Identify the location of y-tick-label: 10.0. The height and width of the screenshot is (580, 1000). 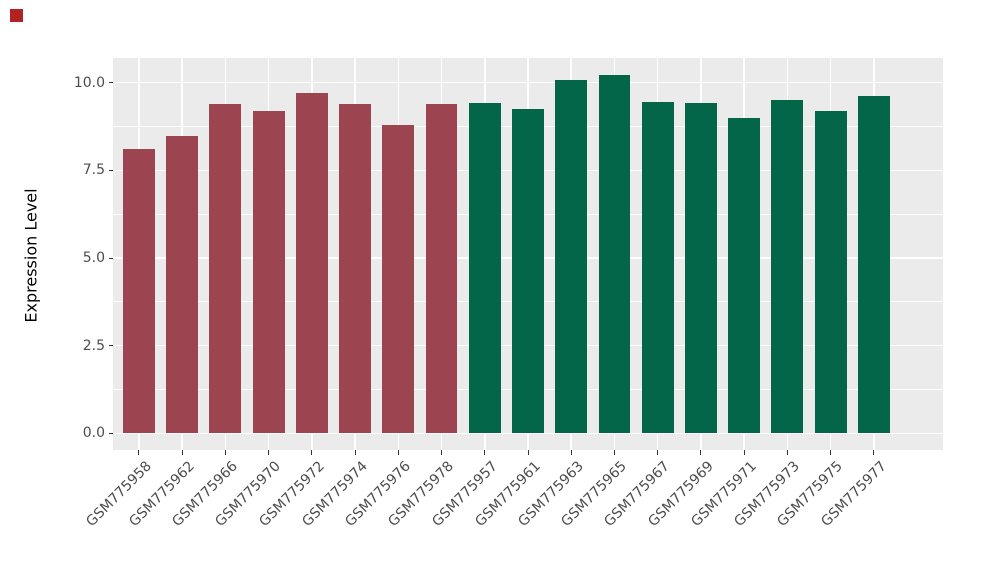
(89, 82).